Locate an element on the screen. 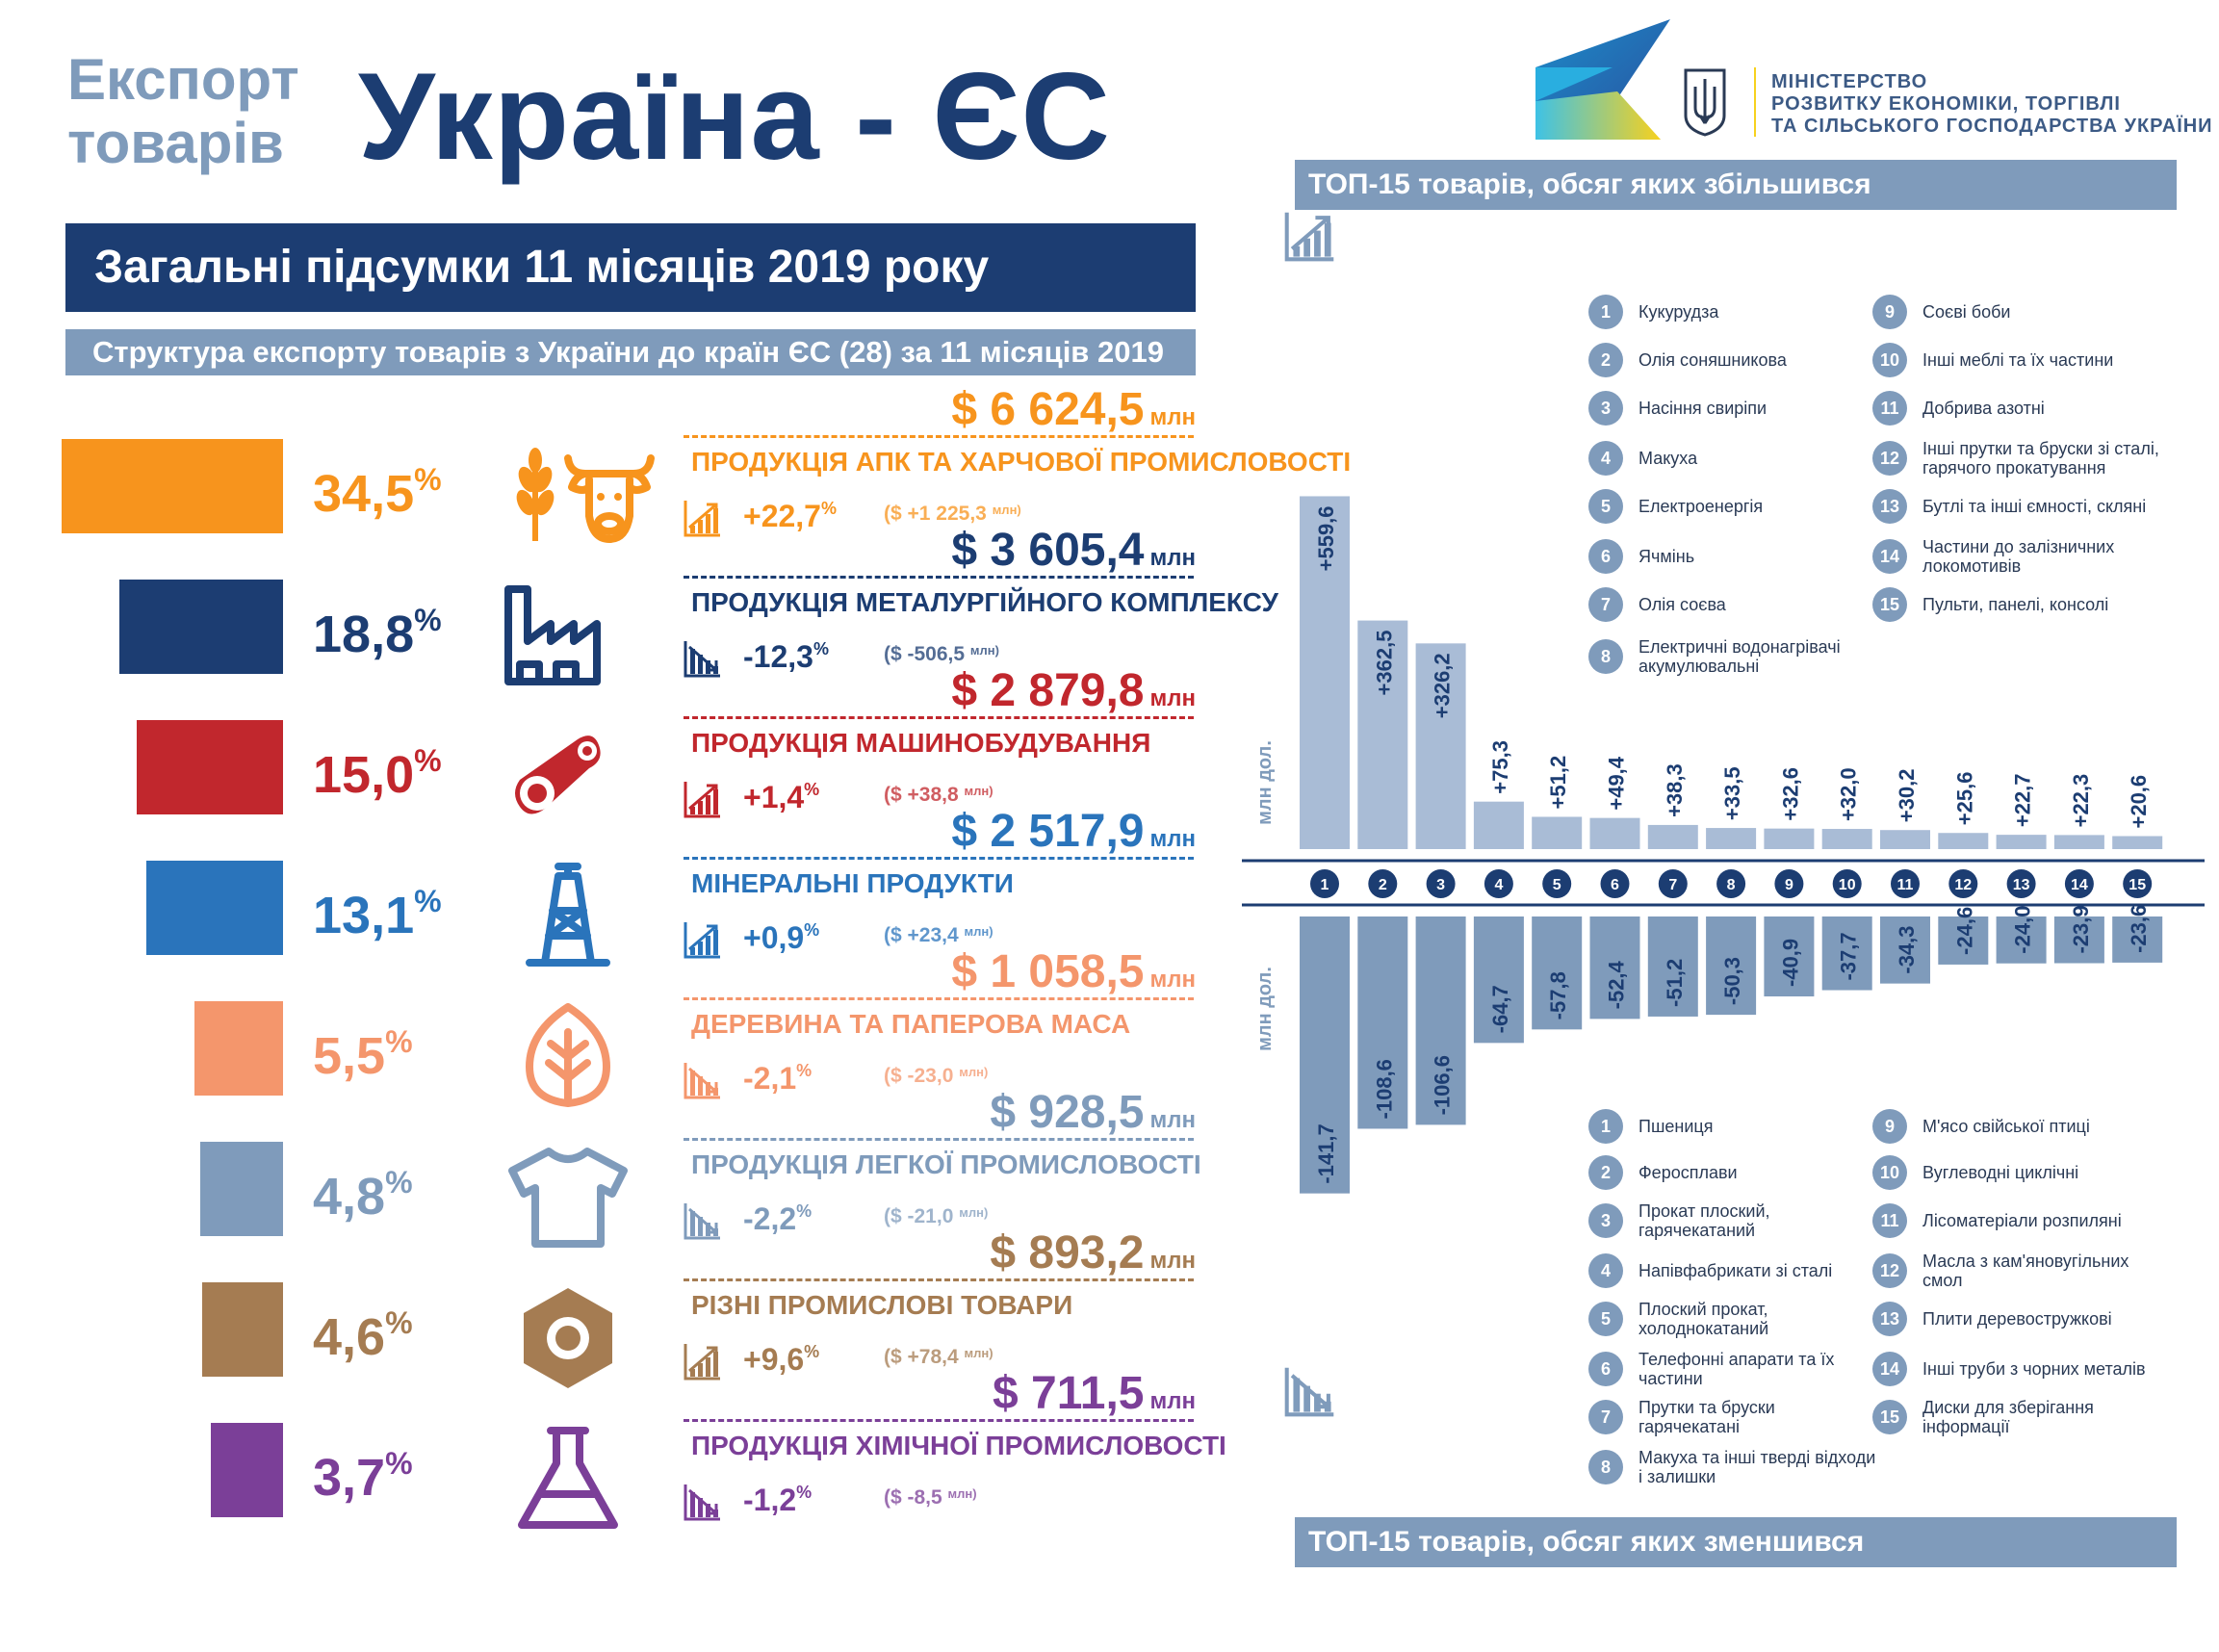  change-percent-value: -1,2 is located at coordinates (770, 1500).